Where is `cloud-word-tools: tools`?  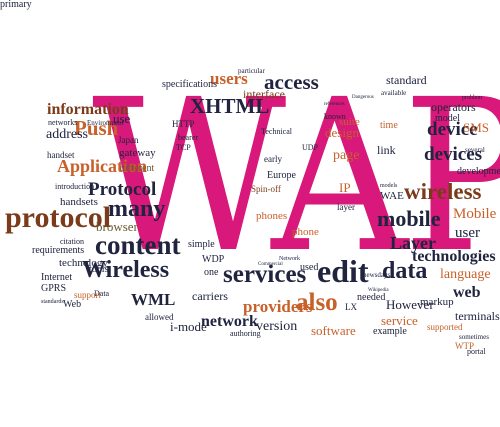 cloud-word-tools: tools is located at coordinates (99, 269).